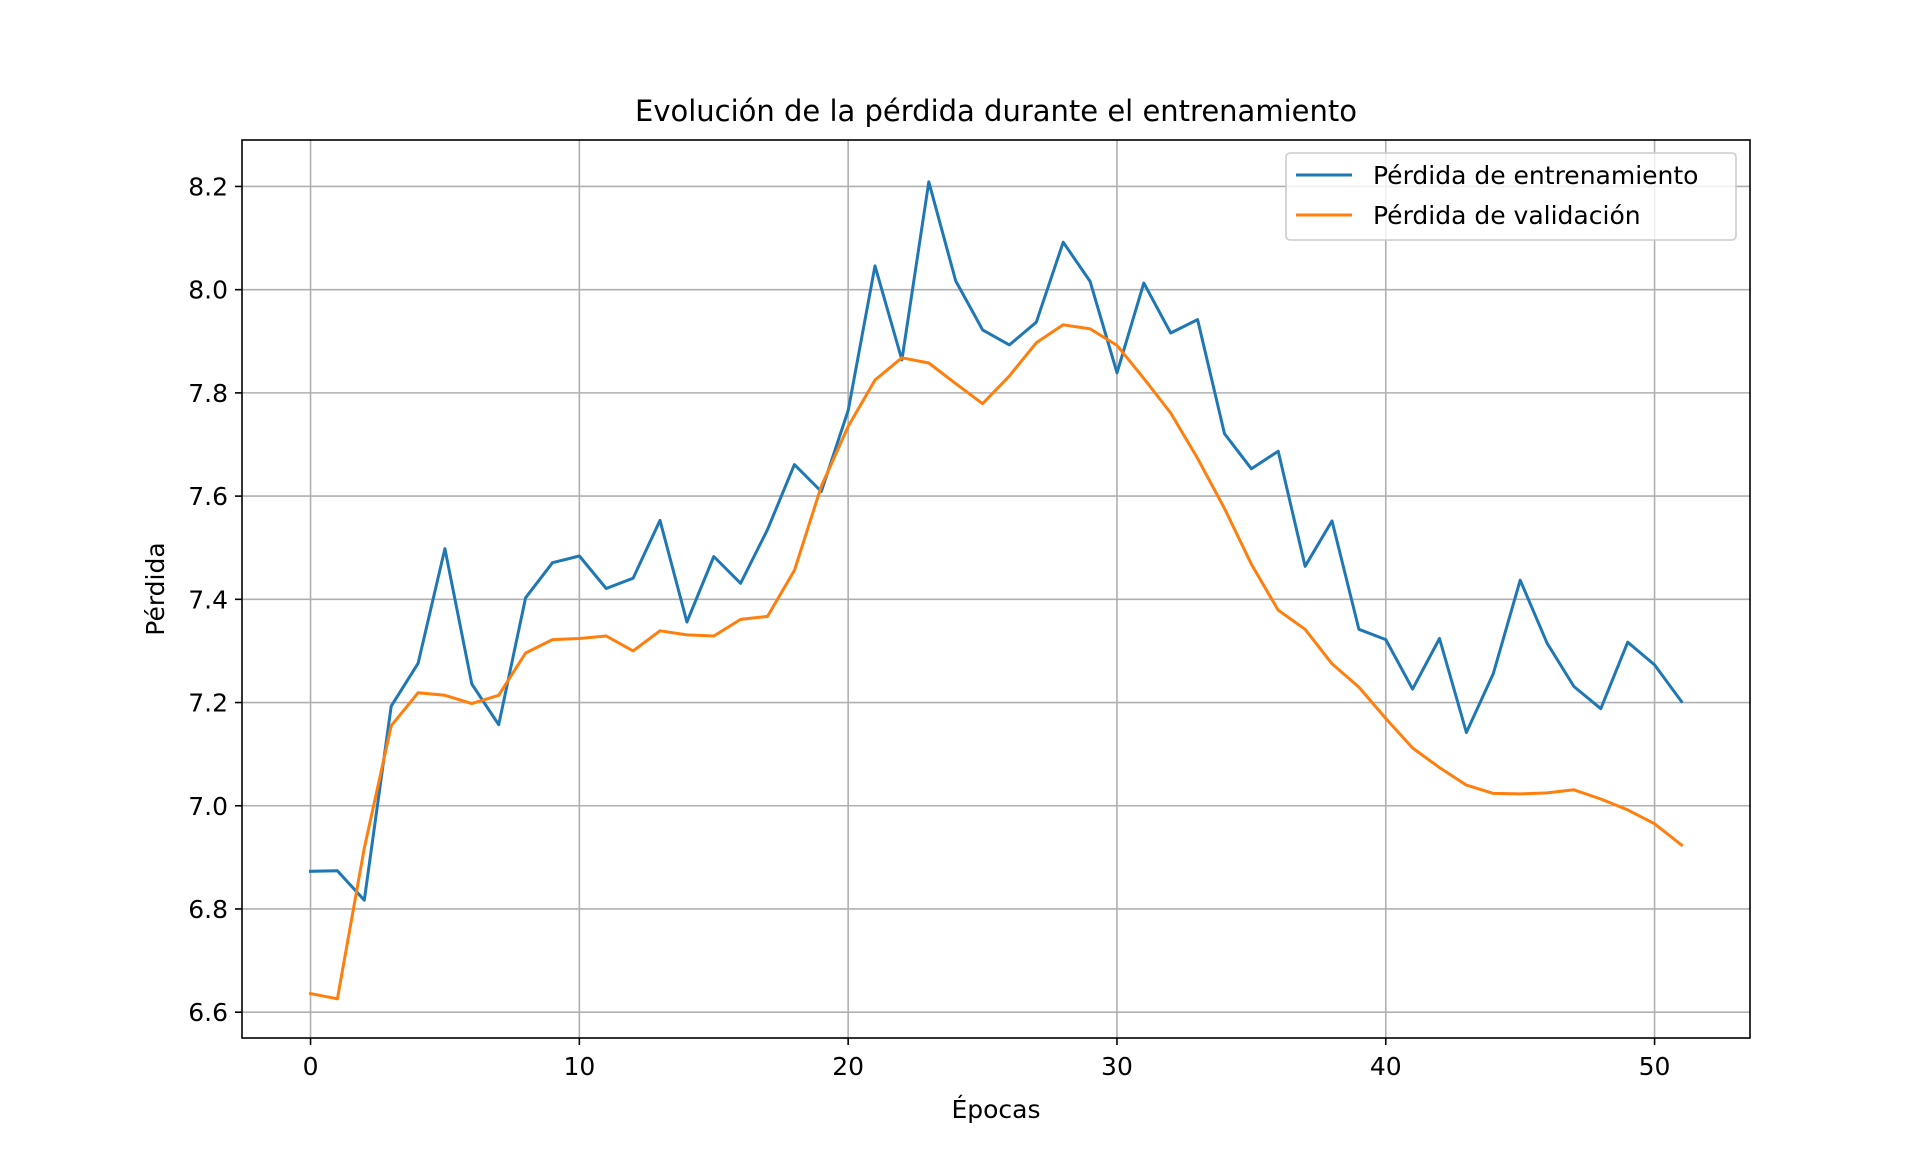  I want to click on y-tick-label: 8.2, so click(208, 186).